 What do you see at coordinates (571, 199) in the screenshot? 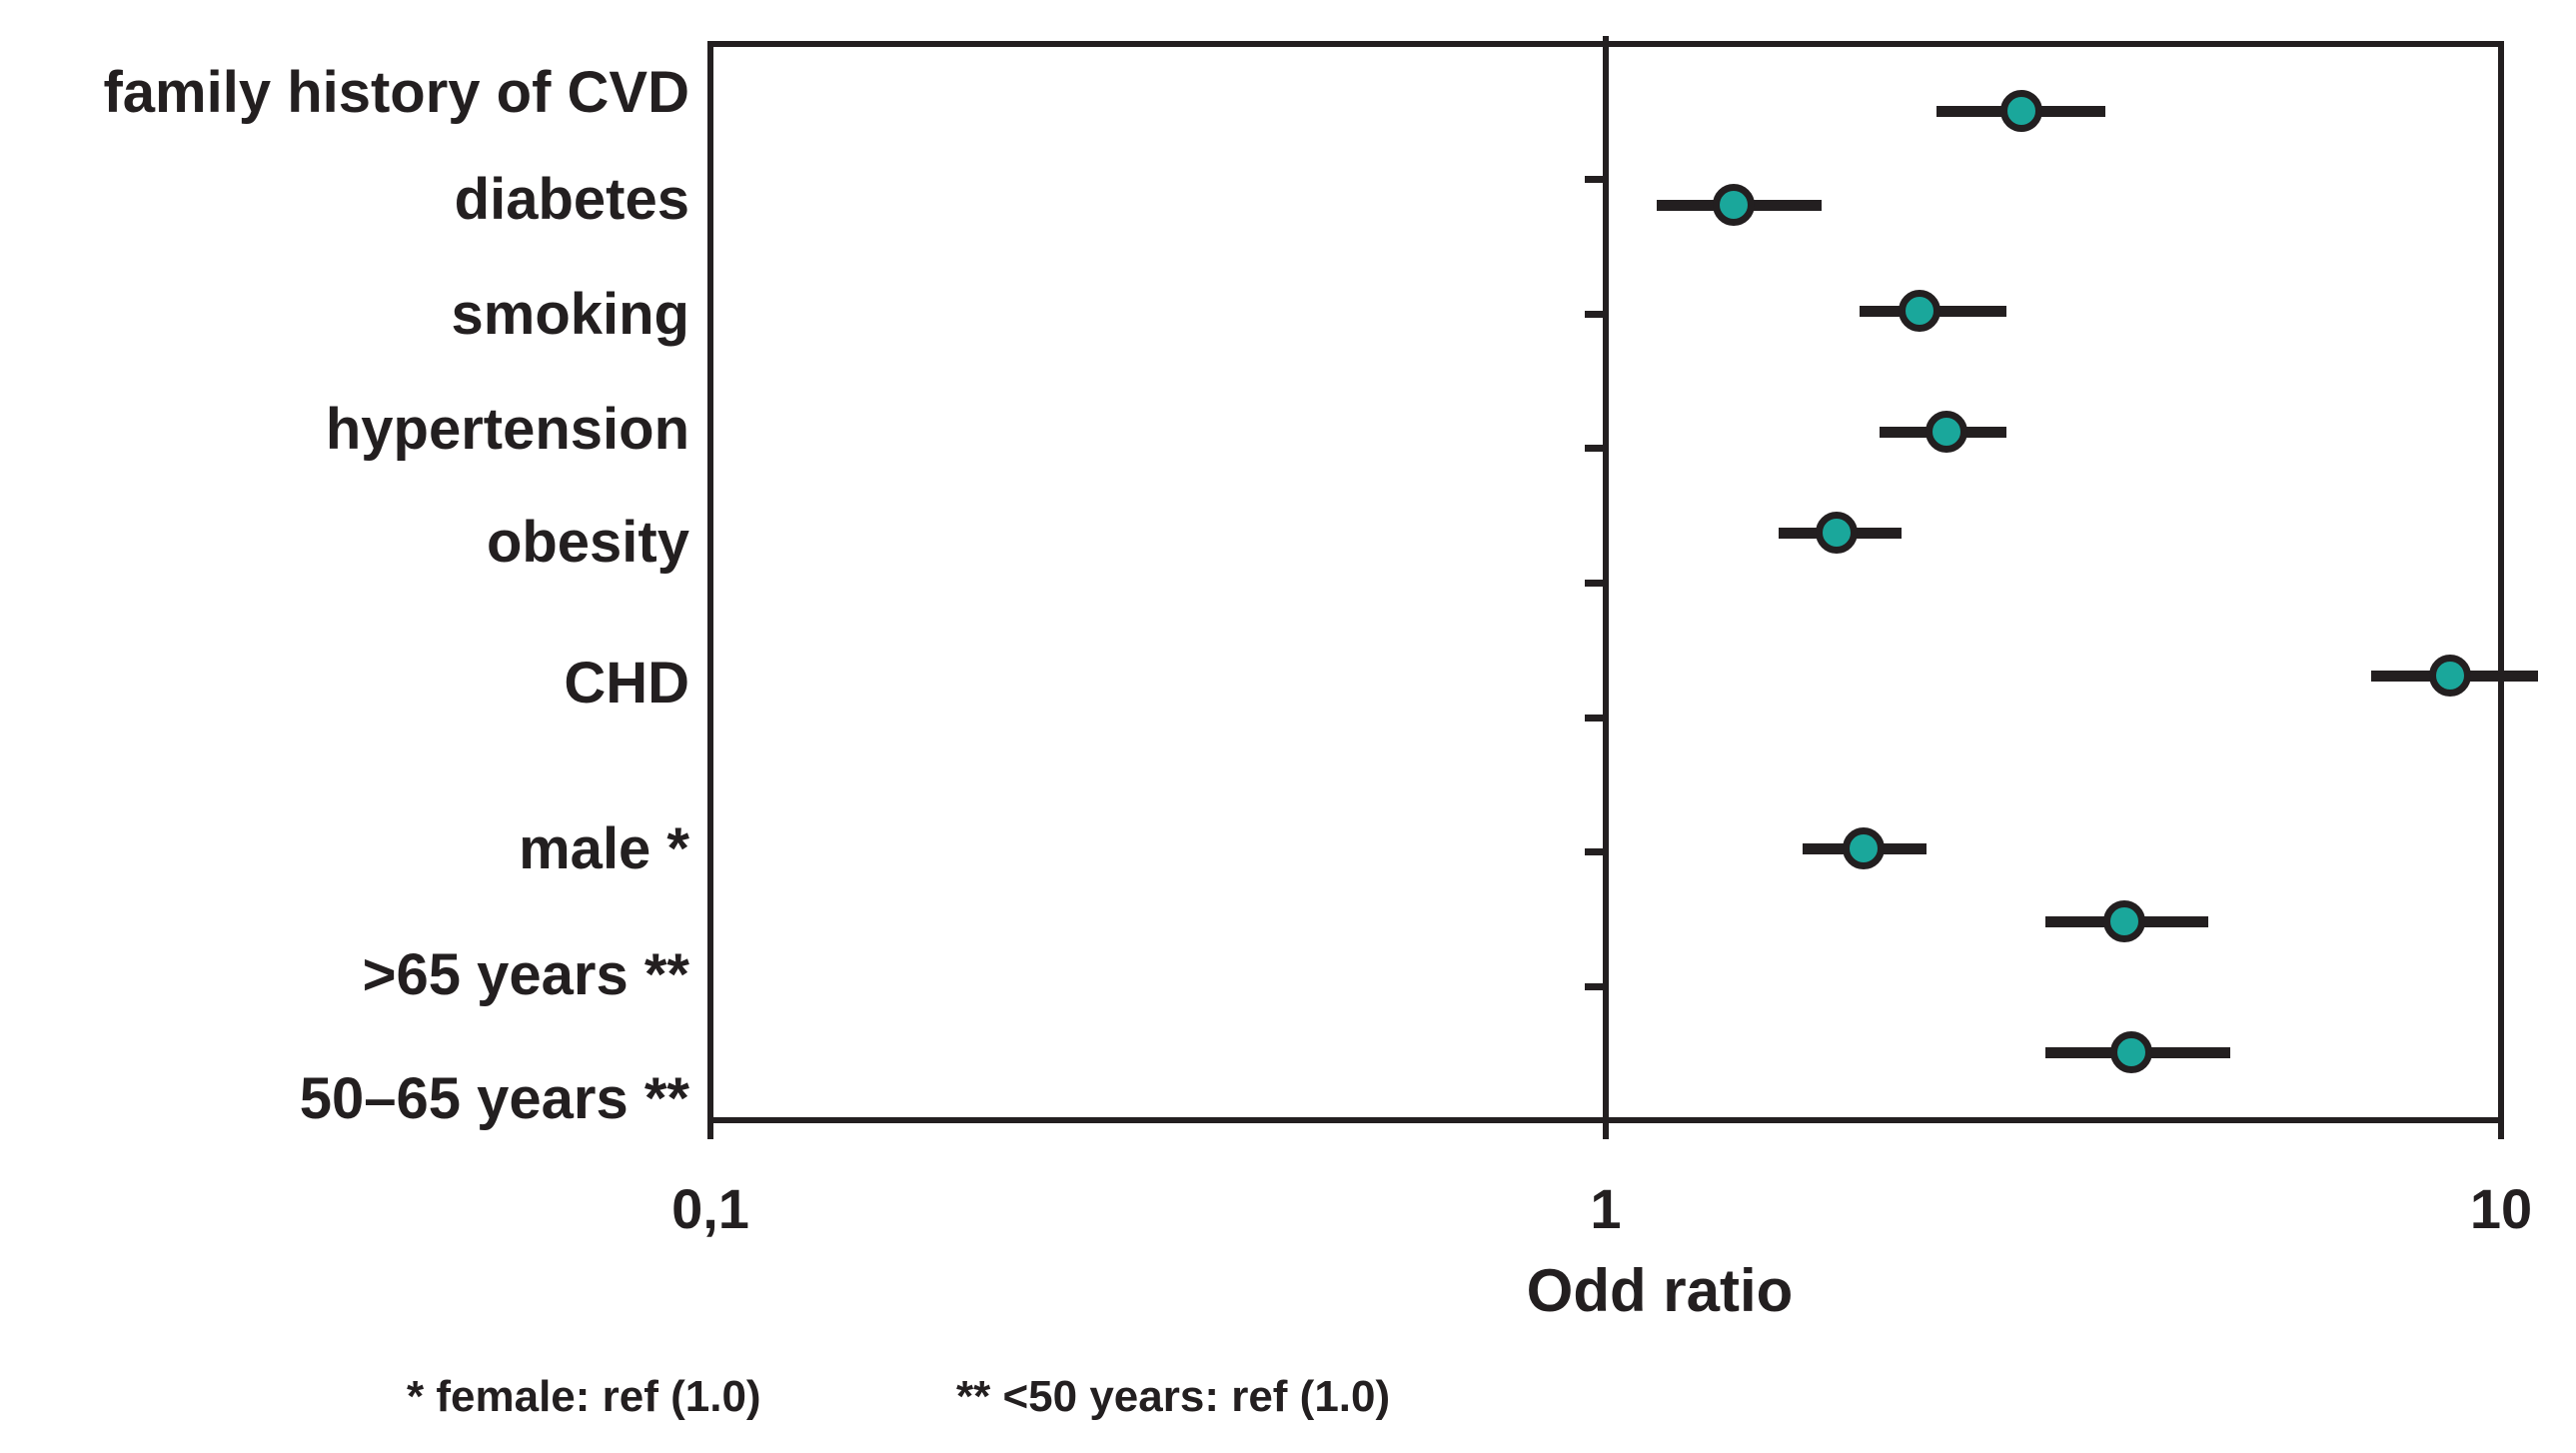
I see `category-label: diabetes` at bounding box center [571, 199].